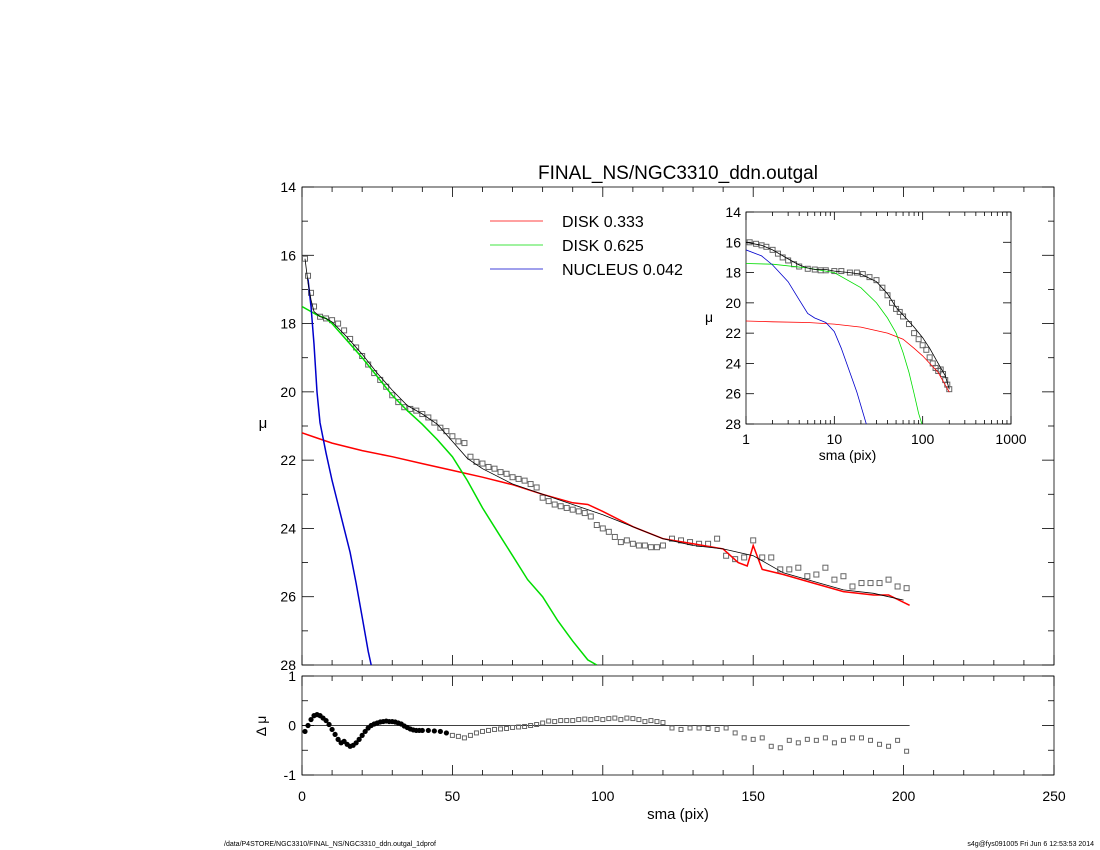  I want to click on res-x-tick-label: 200, so click(904, 796).